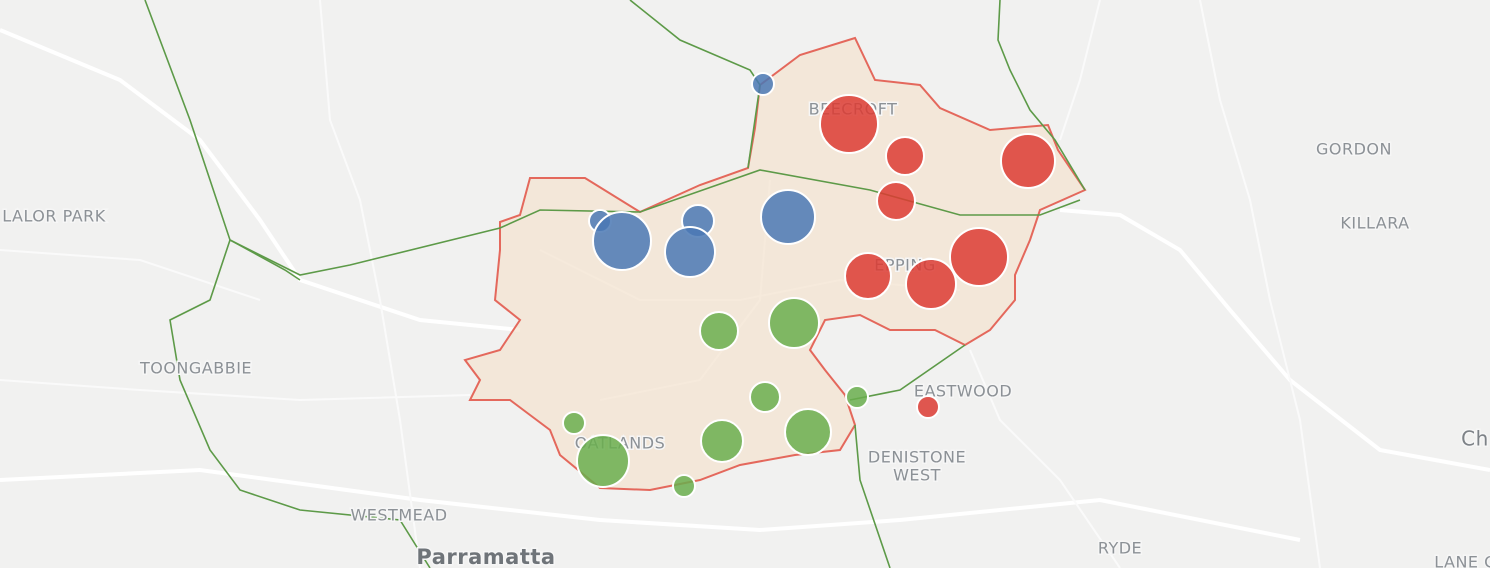 Image resolution: width=1490 pixels, height=568 pixels. What do you see at coordinates (195, 368) in the screenshot?
I see `place-label: TOONGABBIE` at bounding box center [195, 368].